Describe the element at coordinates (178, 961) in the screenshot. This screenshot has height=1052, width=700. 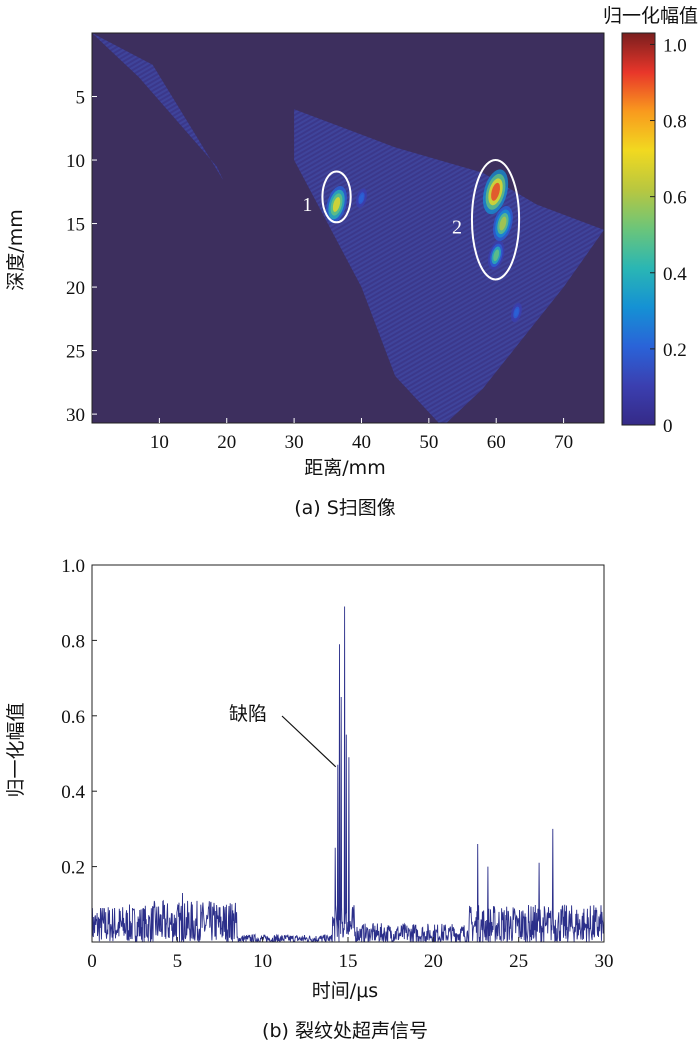
I see `x-tick-label: 5` at that location.